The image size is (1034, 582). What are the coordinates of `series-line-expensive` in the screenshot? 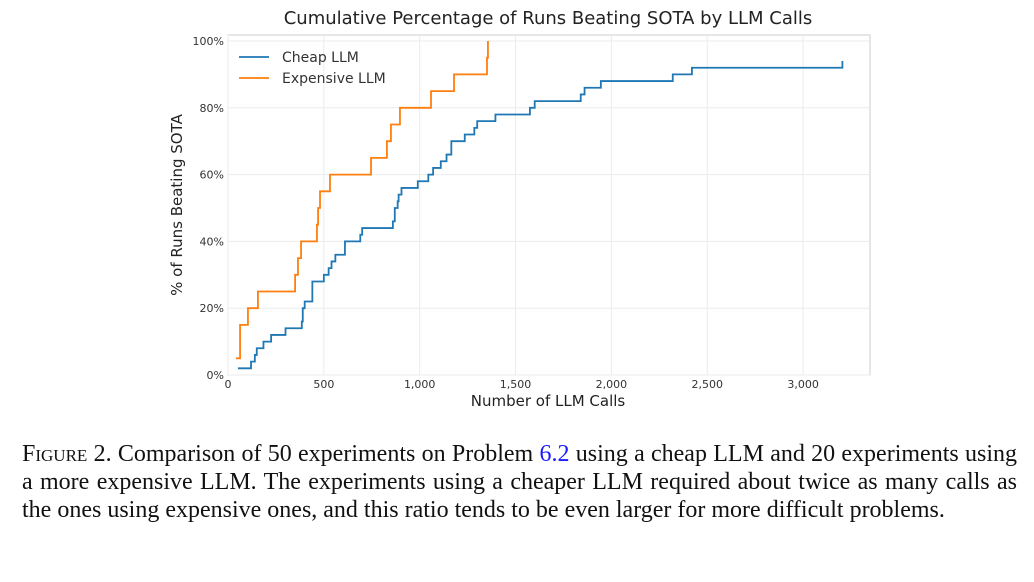 It's located at (362, 200).